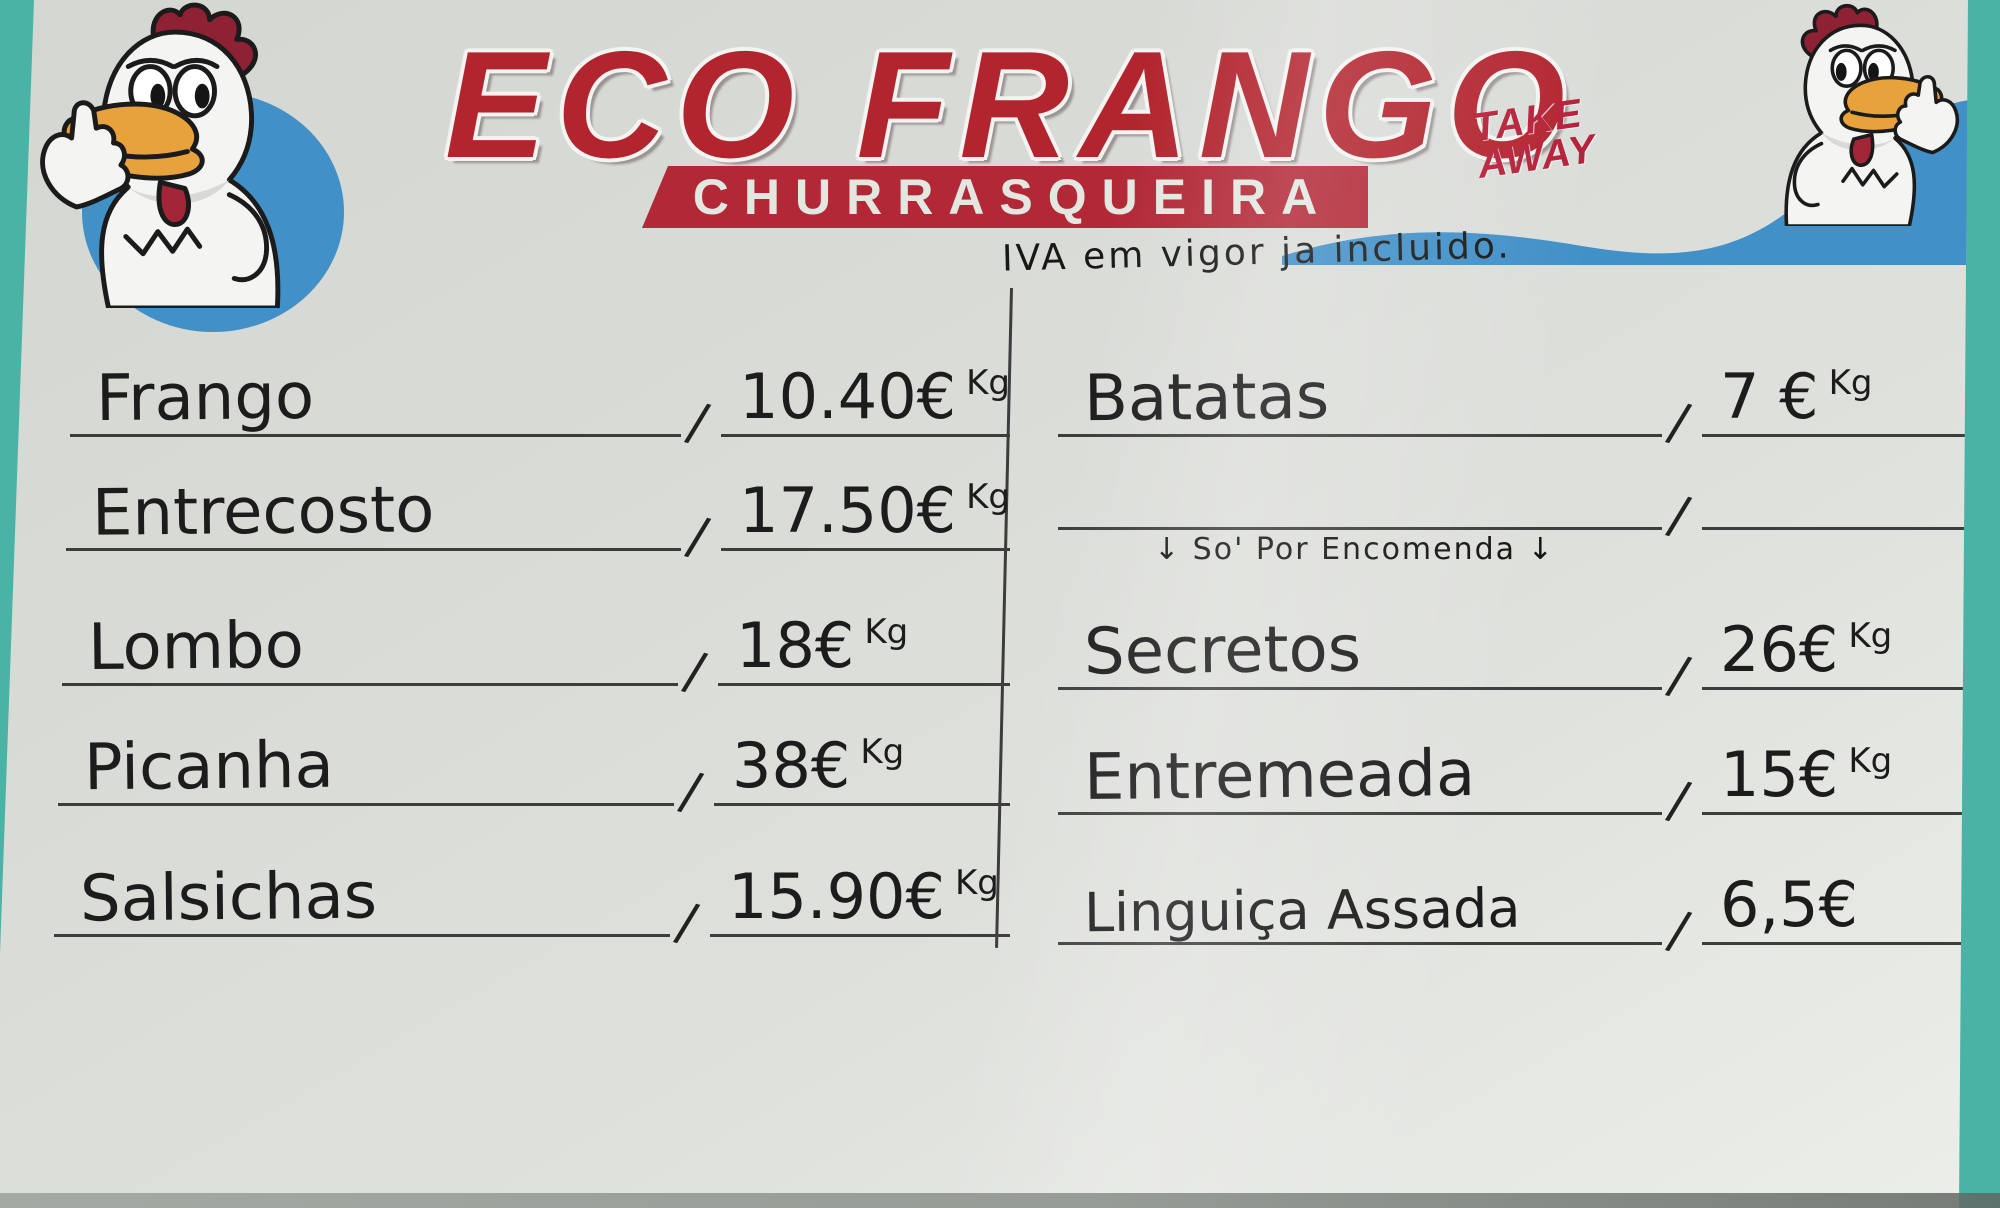 The image size is (2000, 1208). I want to click on item-price-cell: 10.40€ Kg, so click(865, 380).